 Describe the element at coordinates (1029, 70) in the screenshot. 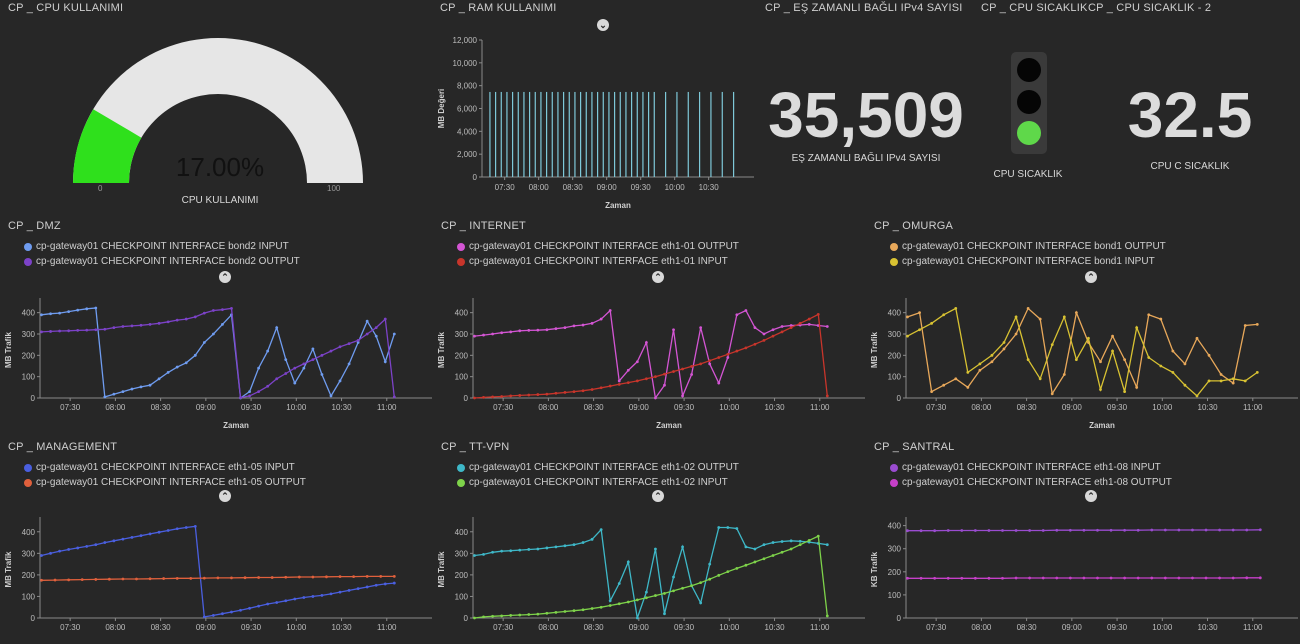

I see `red-light-icon` at that location.